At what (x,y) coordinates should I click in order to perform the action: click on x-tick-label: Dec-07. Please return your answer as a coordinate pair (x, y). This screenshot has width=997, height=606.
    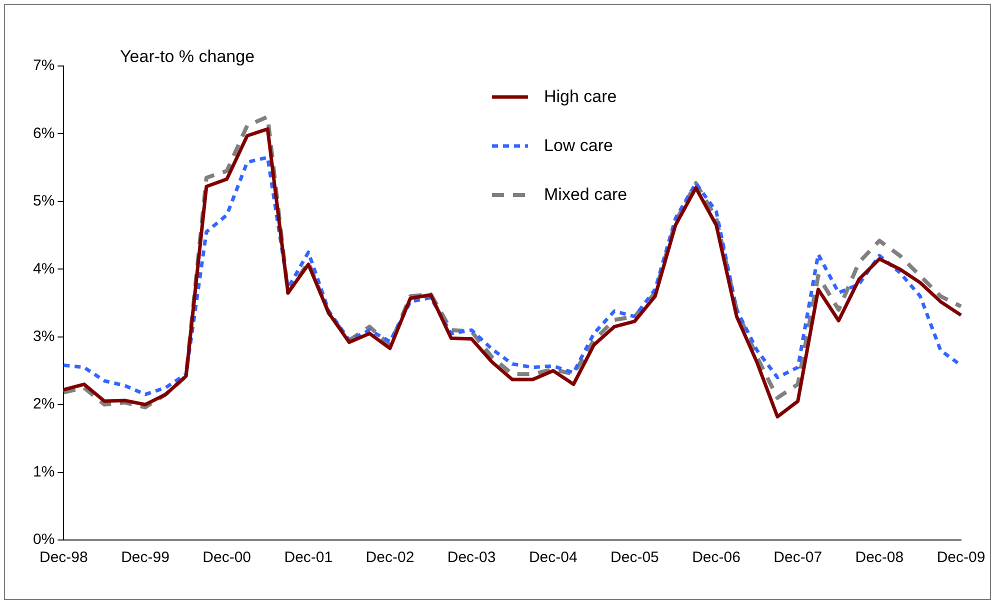
    Looking at the image, I should click on (798, 557).